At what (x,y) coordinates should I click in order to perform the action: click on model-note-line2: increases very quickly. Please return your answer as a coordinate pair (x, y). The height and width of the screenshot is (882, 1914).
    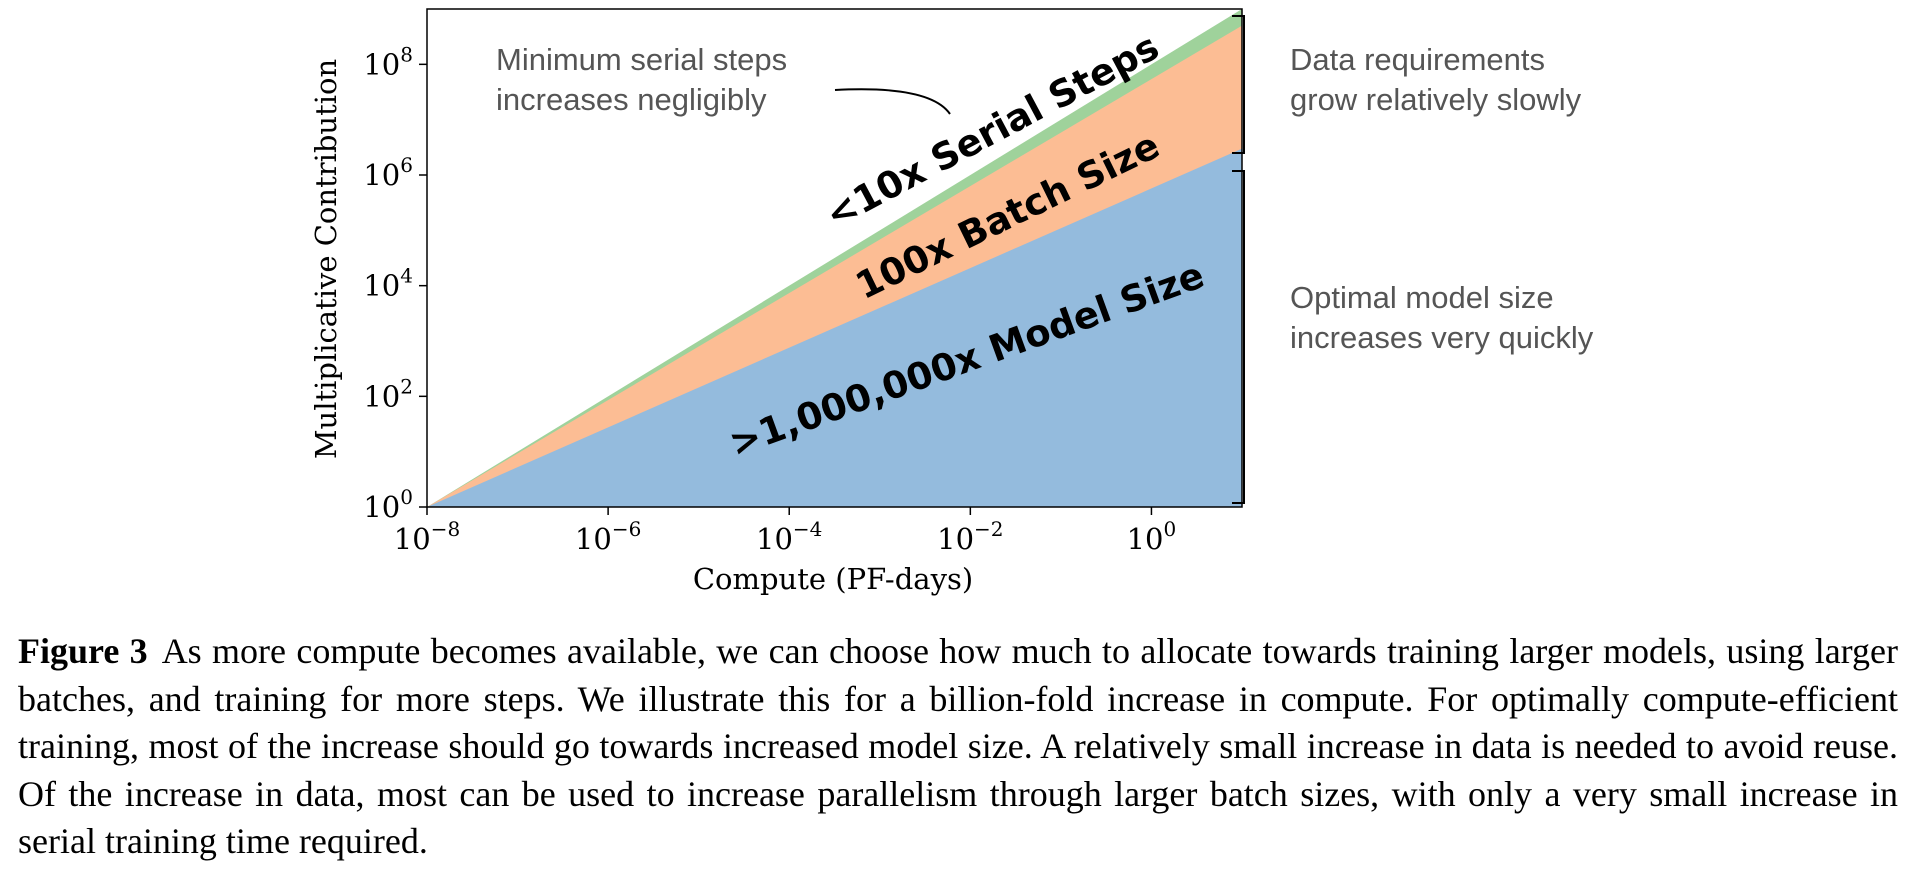
    Looking at the image, I should click on (1442, 337).